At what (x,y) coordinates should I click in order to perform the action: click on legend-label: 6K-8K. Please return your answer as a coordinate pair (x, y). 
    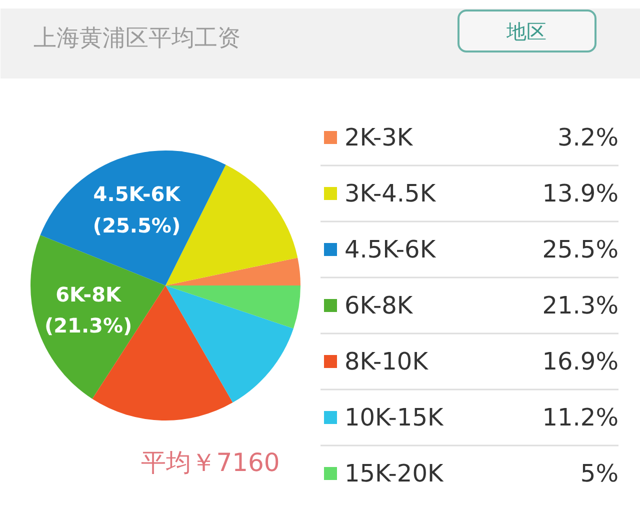
    Looking at the image, I should click on (379, 306).